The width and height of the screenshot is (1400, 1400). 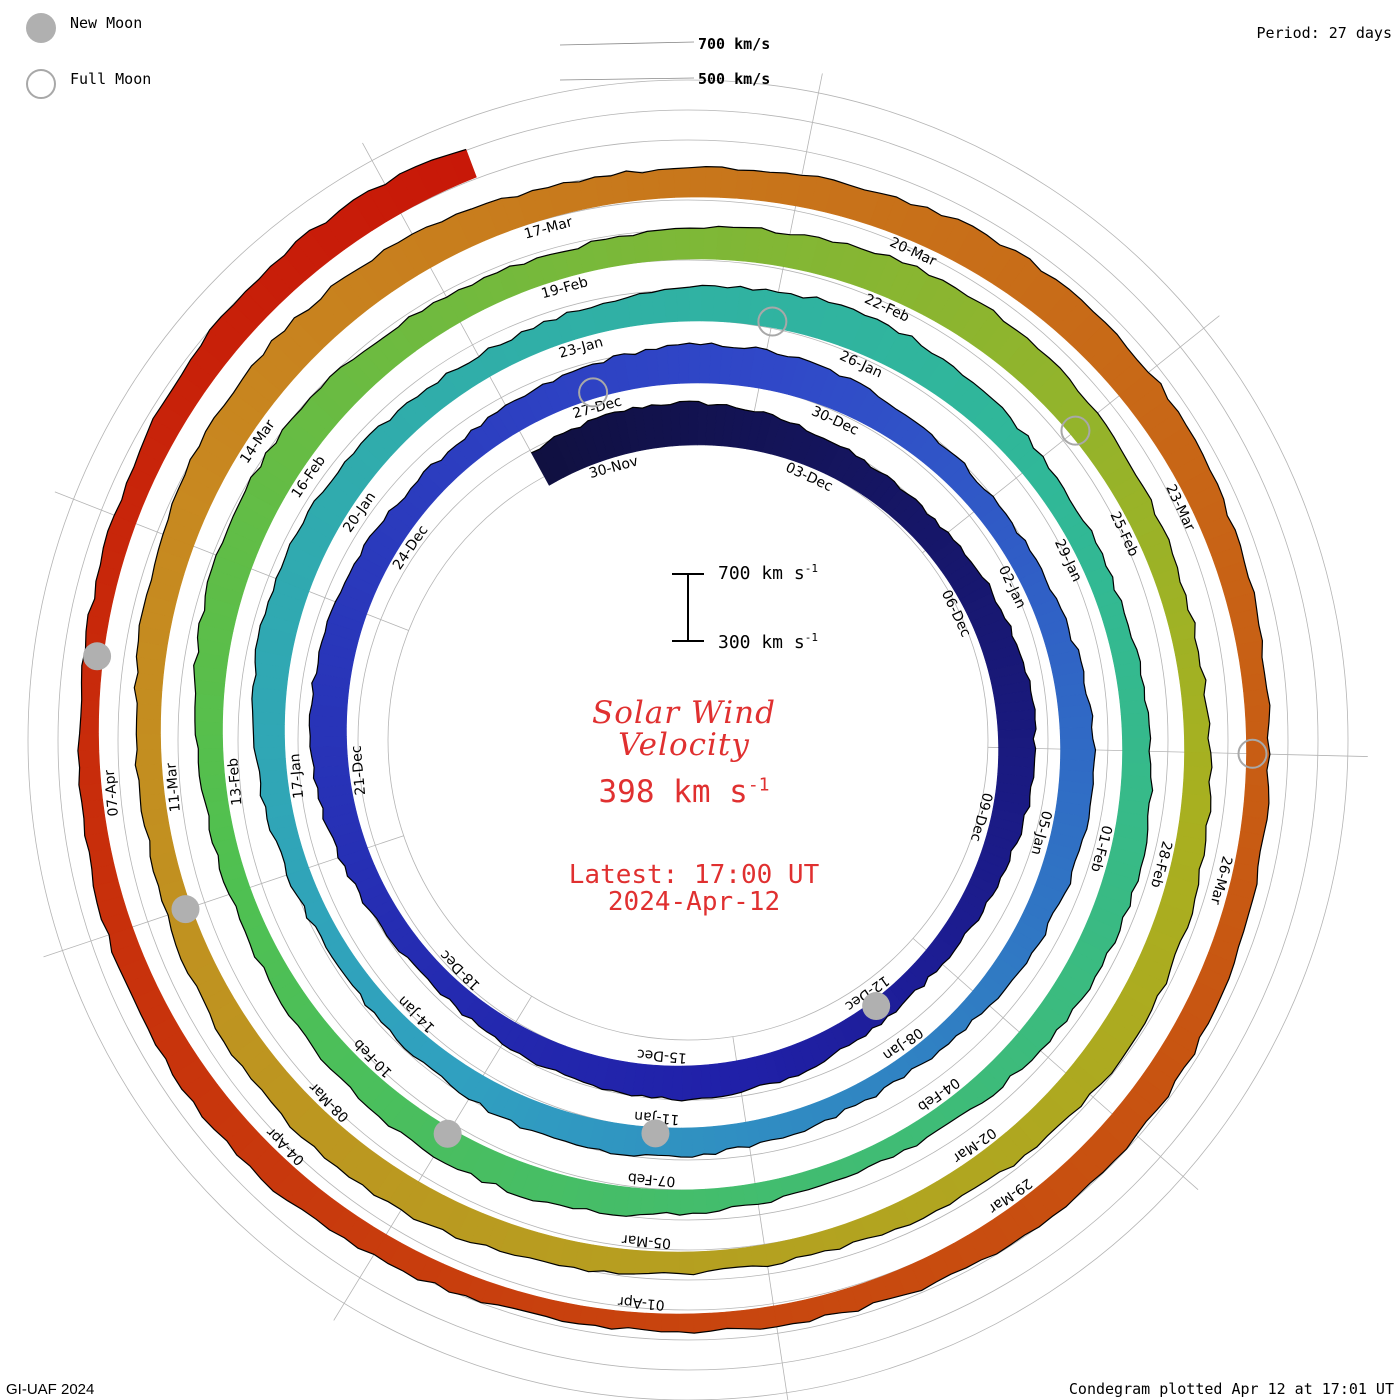 I want to click on date-label: 05-Mar, so click(x=646, y=1241).